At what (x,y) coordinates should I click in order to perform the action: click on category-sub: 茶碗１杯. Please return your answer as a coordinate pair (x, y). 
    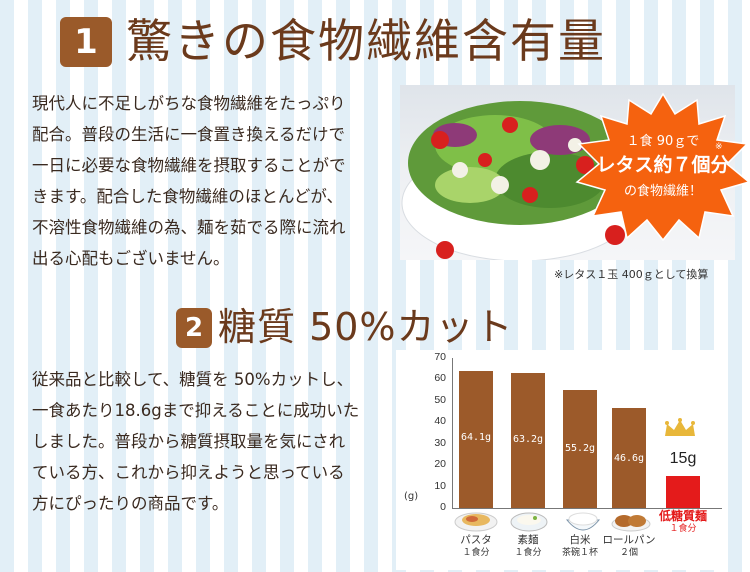
    Looking at the image, I should click on (579, 553).